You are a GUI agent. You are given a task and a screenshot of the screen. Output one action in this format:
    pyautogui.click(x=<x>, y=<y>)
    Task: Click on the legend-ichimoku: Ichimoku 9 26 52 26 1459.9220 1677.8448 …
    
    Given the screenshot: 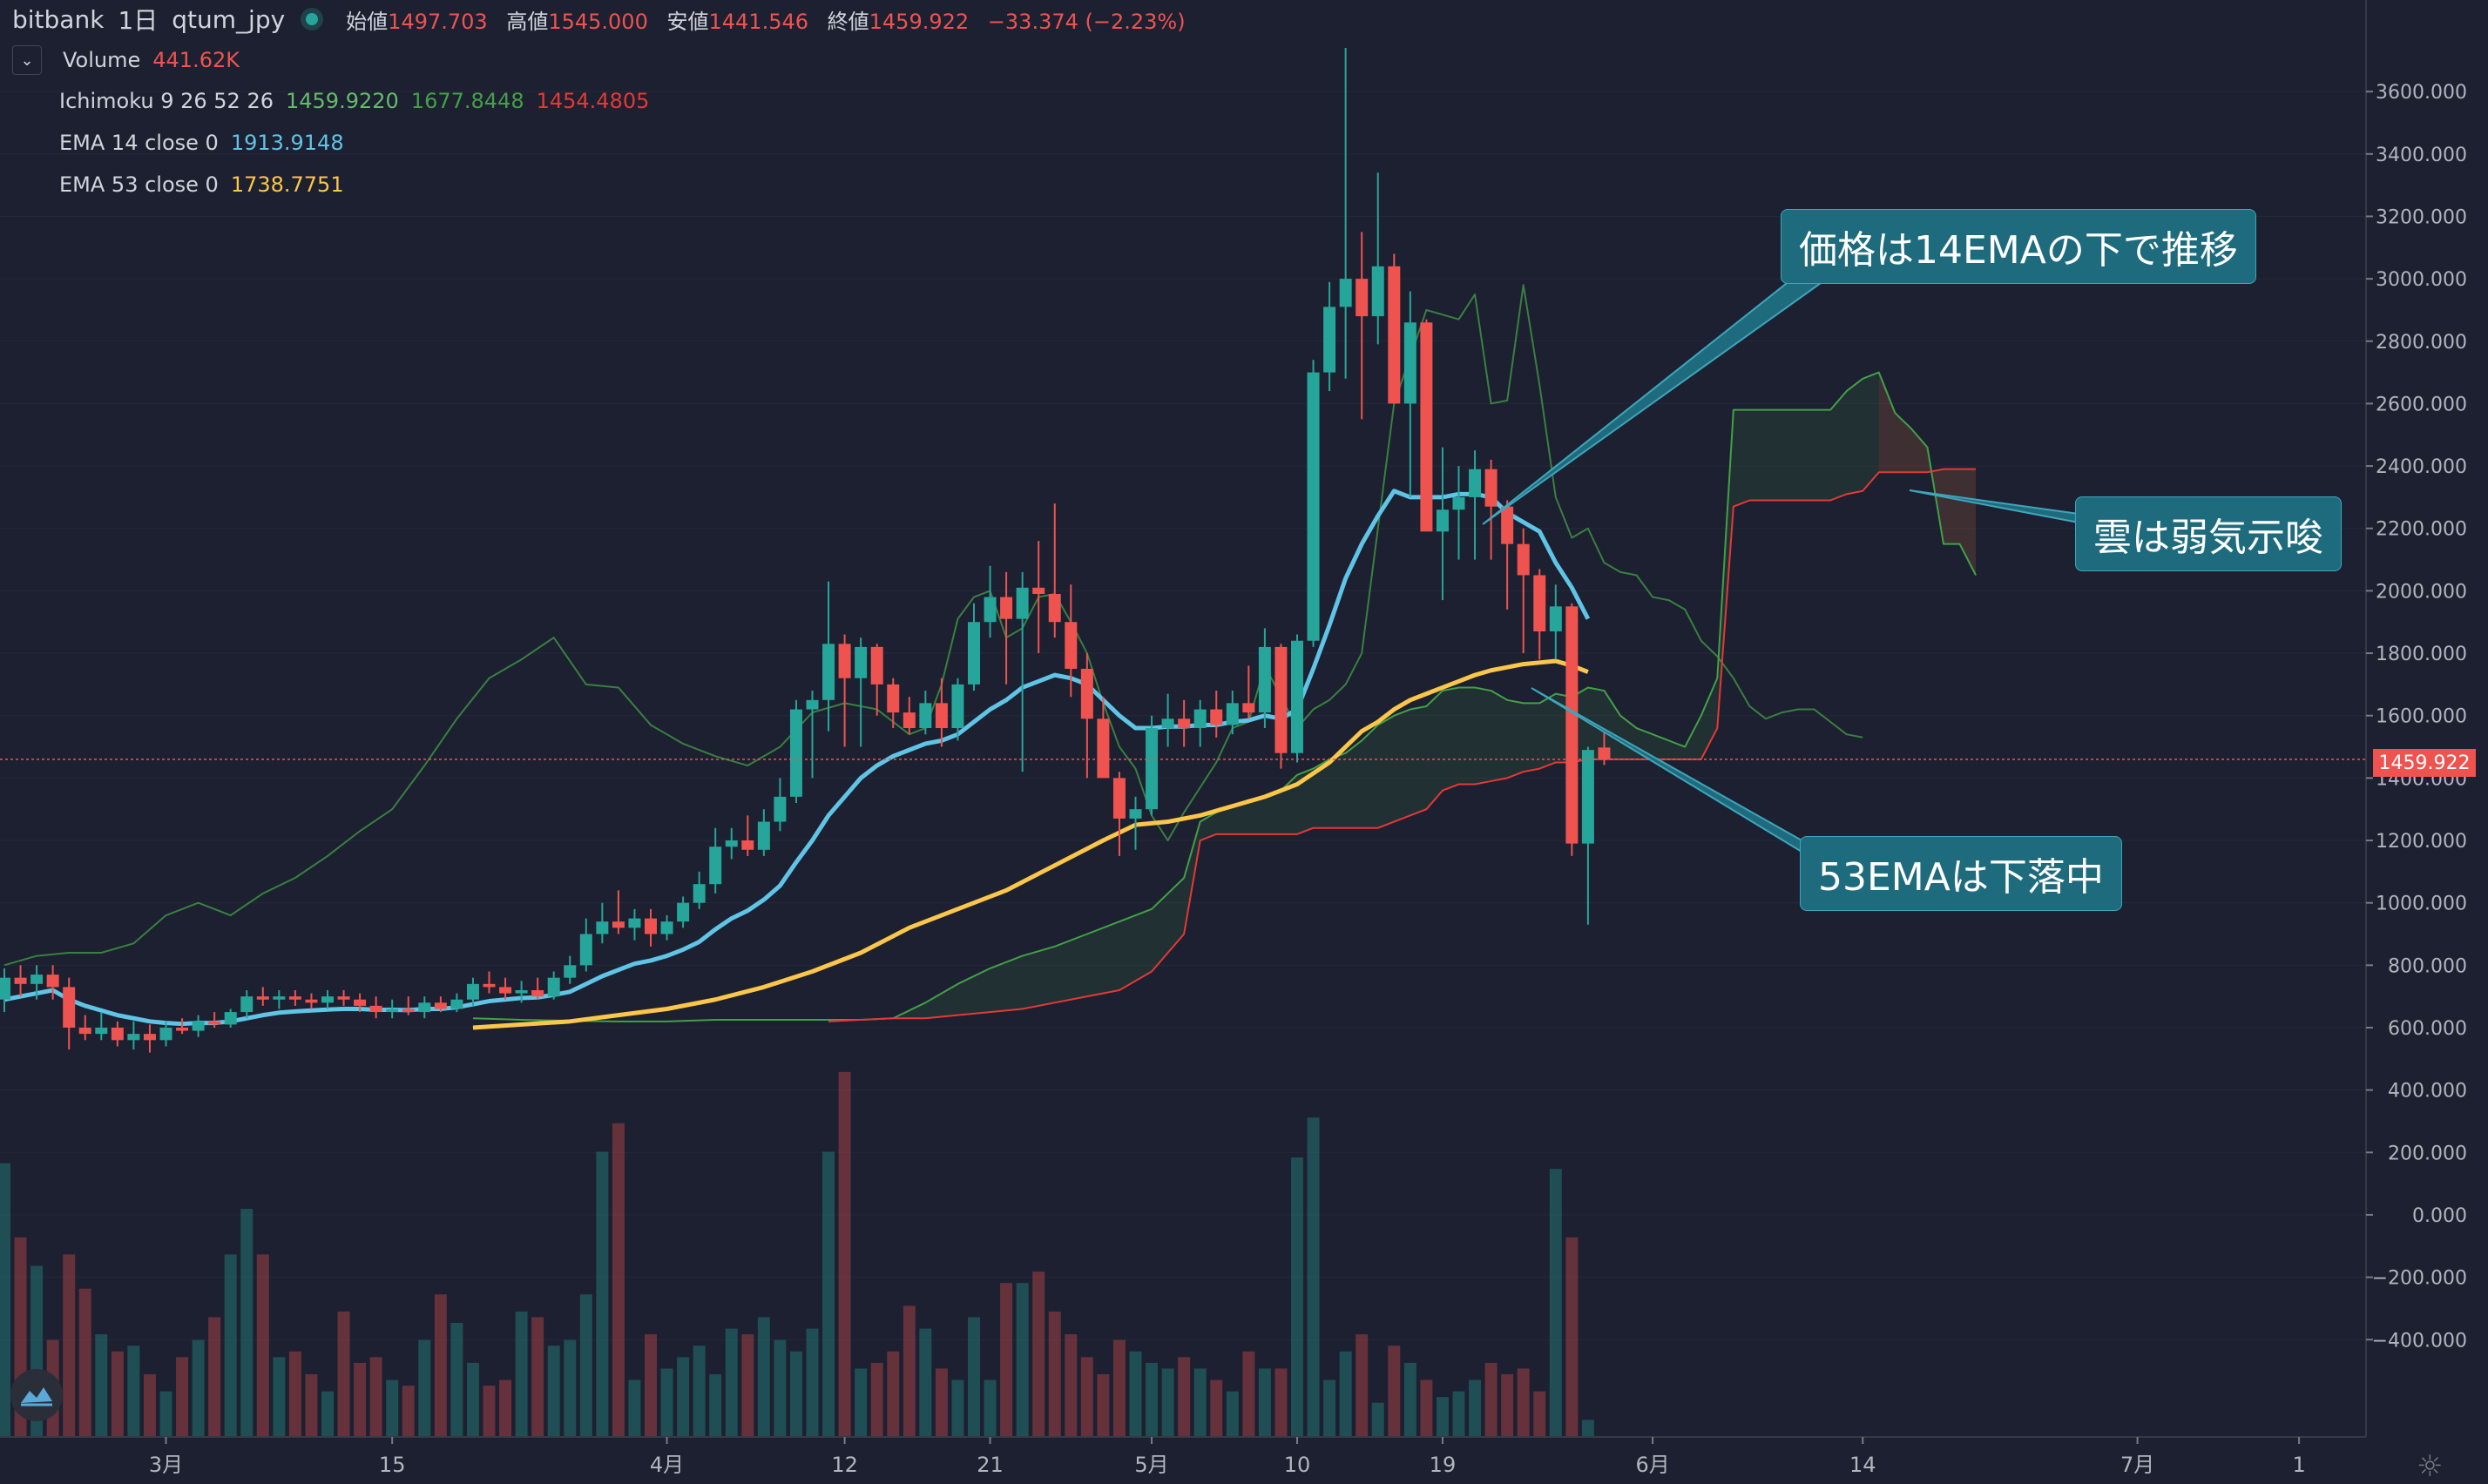 What is the action you would take?
    pyautogui.click(x=354, y=101)
    